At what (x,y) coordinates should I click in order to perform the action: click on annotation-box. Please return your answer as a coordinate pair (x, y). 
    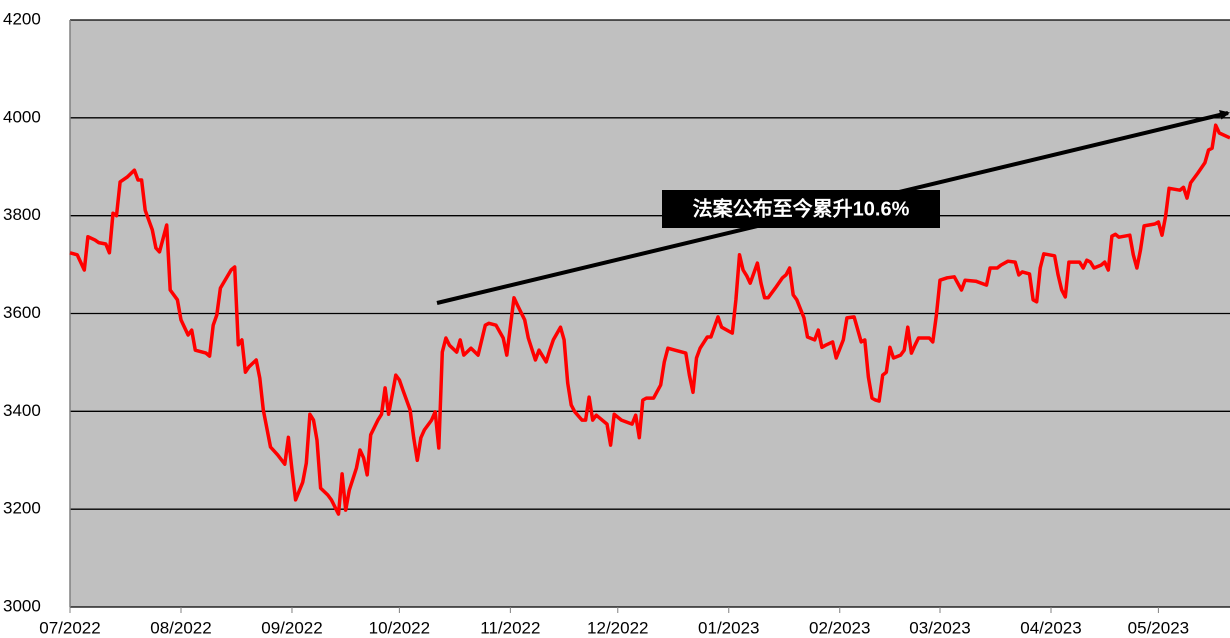
    Looking at the image, I should click on (801, 209).